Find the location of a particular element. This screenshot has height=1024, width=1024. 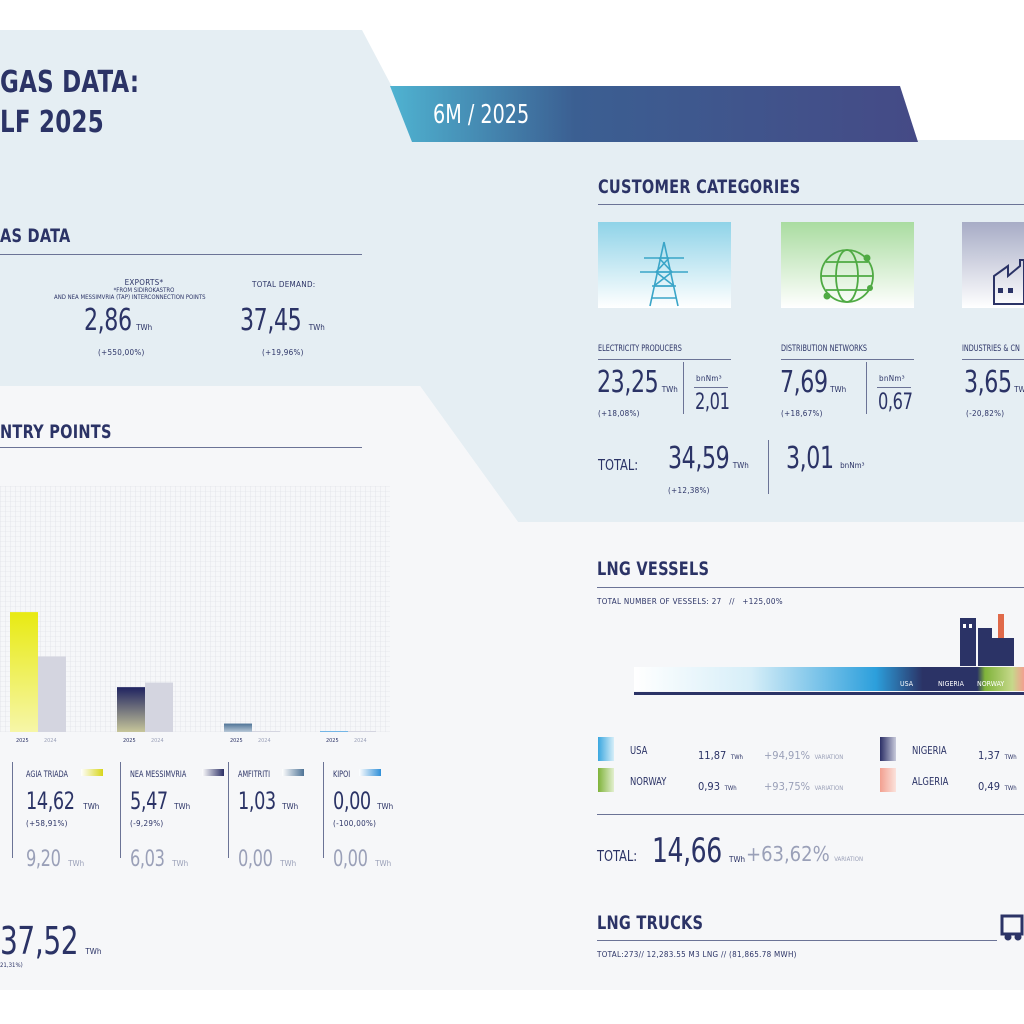

entry-point-col: AMFITRITI 1,03 TWh 0,00 TWh is located at coordinates (271, 816).